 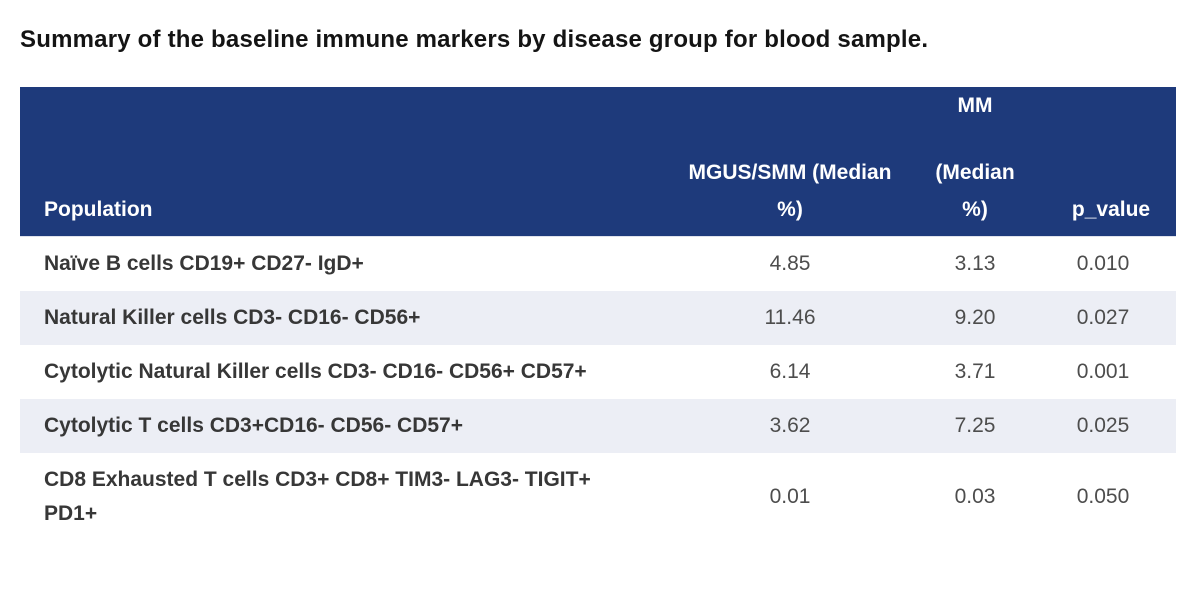 What do you see at coordinates (790, 496) in the screenshot?
I see `mgus-smm-cell: 0.01` at bounding box center [790, 496].